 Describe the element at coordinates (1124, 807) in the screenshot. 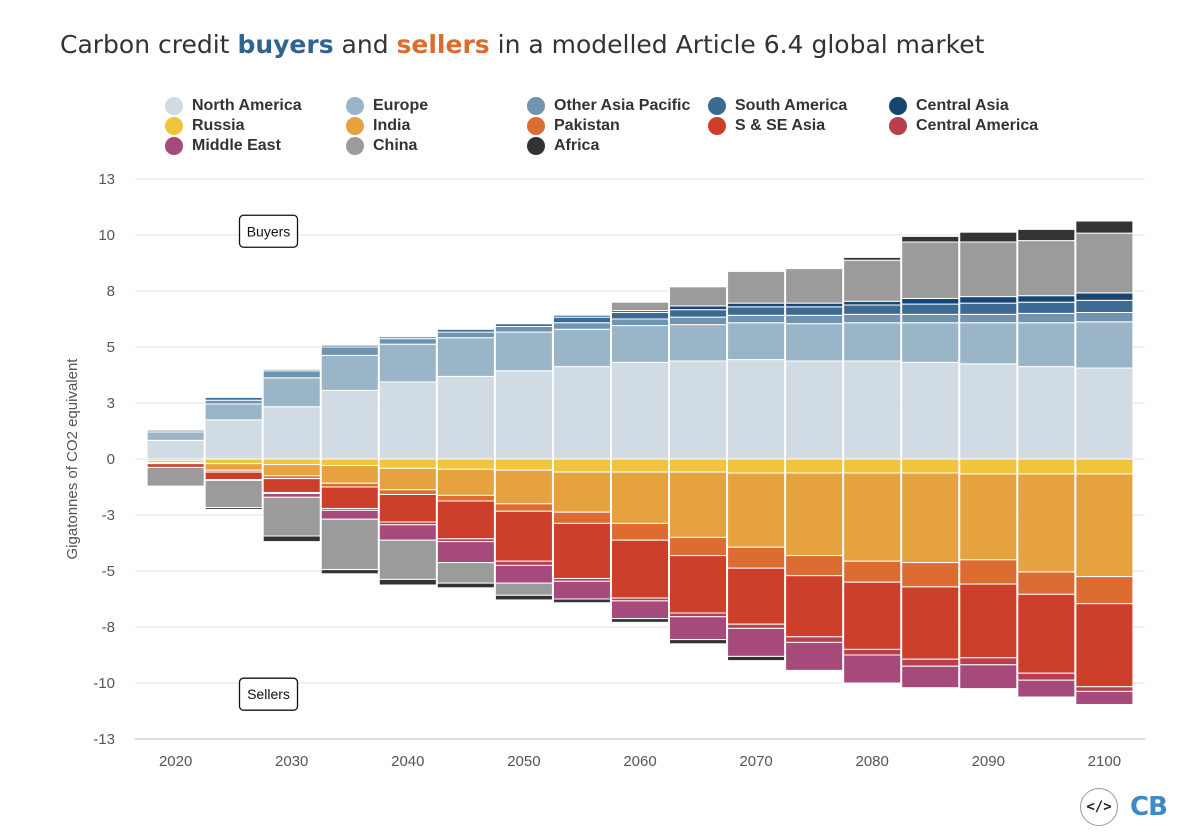

I see `carbon-brief-logo: </> CB` at that location.